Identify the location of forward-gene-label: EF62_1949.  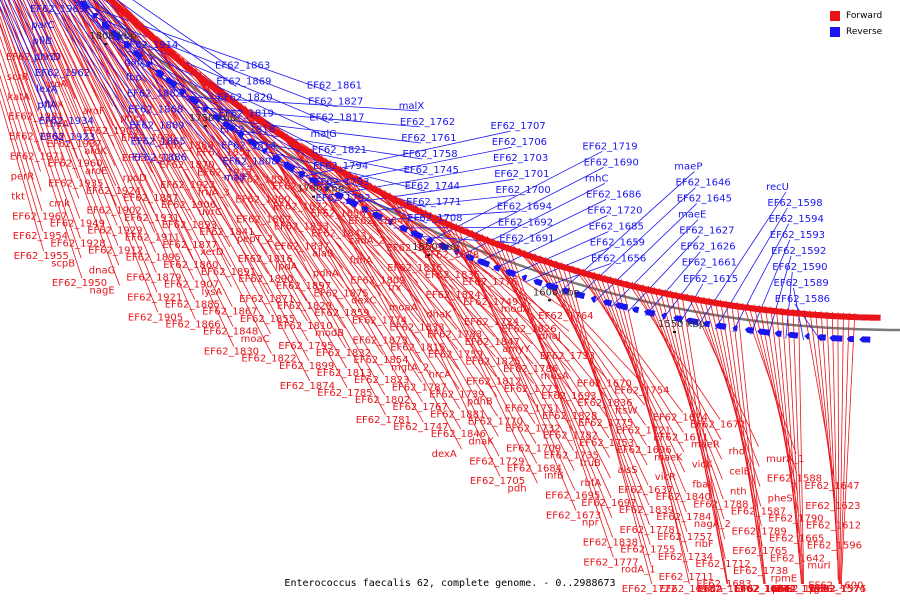
(77, 223).